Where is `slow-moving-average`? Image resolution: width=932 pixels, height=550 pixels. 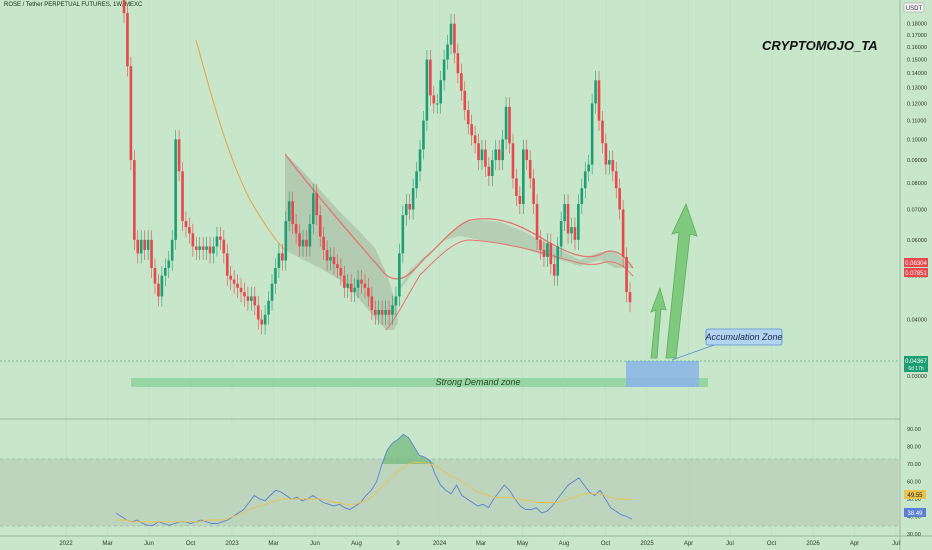 slow-moving-average is located at coordinates (240, 145).